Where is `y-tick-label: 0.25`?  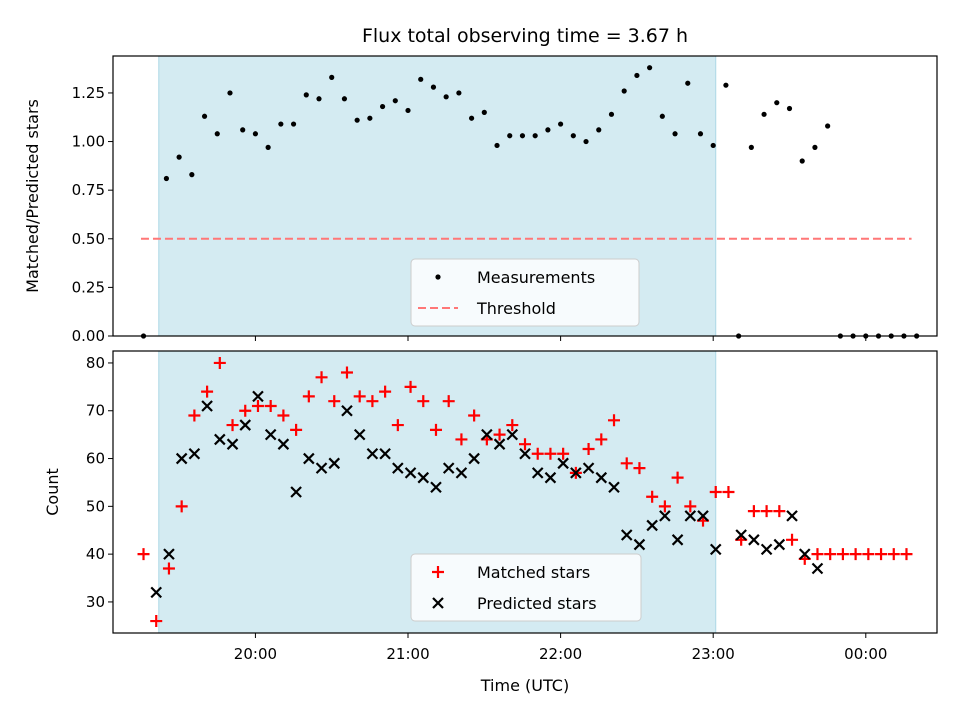
y-tick-label: 0.25 is located at coordinates (88, 287).